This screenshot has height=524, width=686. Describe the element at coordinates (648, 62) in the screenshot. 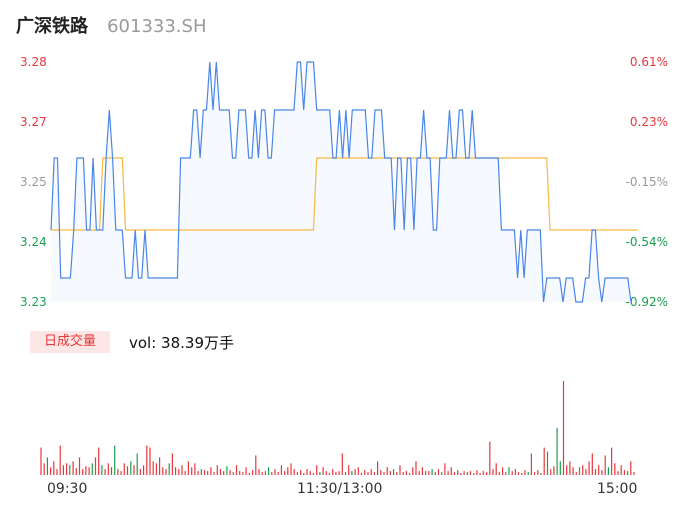

I see `y-tick-right: 0.61%` at that location.